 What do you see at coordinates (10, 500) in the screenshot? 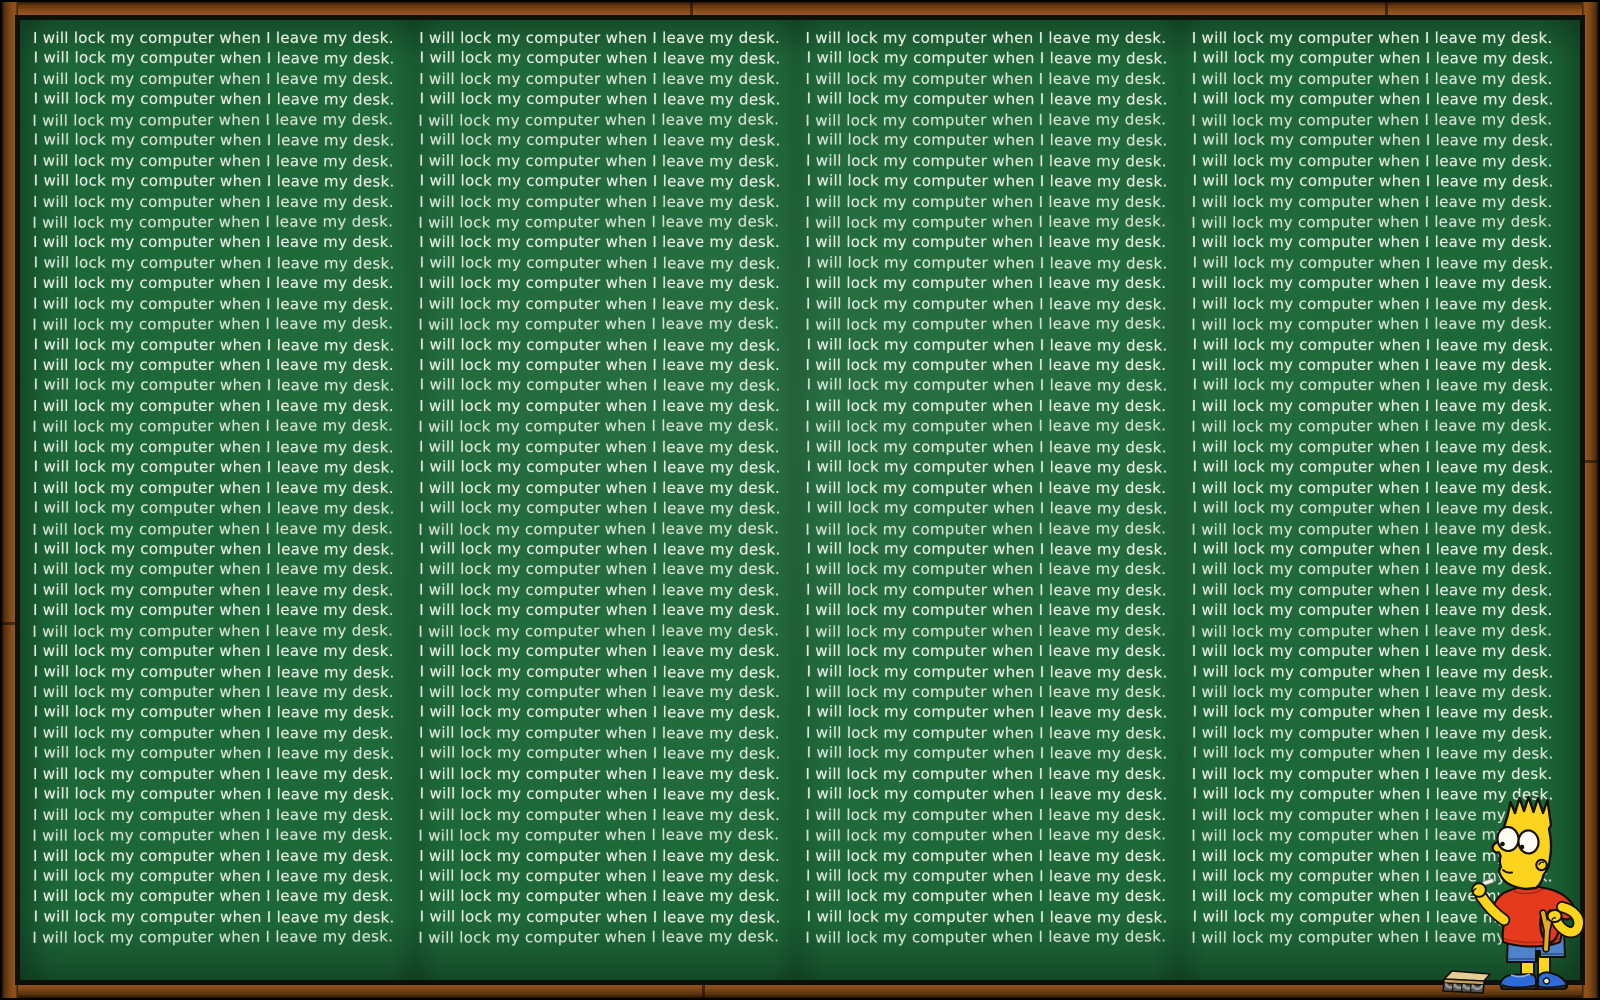
I see `wood-frame-left` at bounding box center [10, 500].